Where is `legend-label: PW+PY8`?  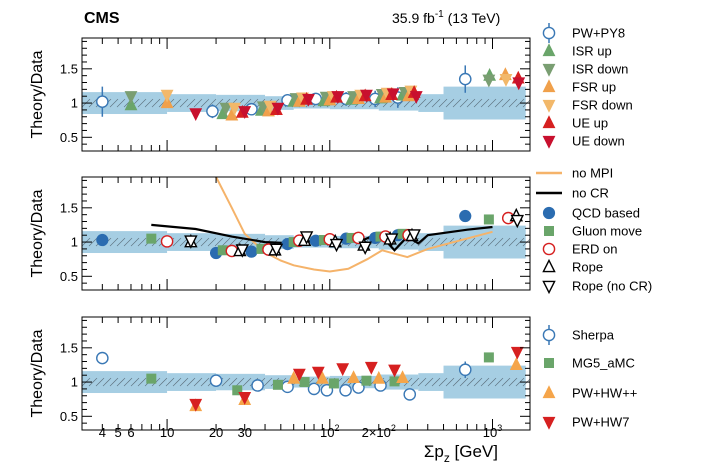
legend-label: PW+PY8 is located at coordinates (598, 33).